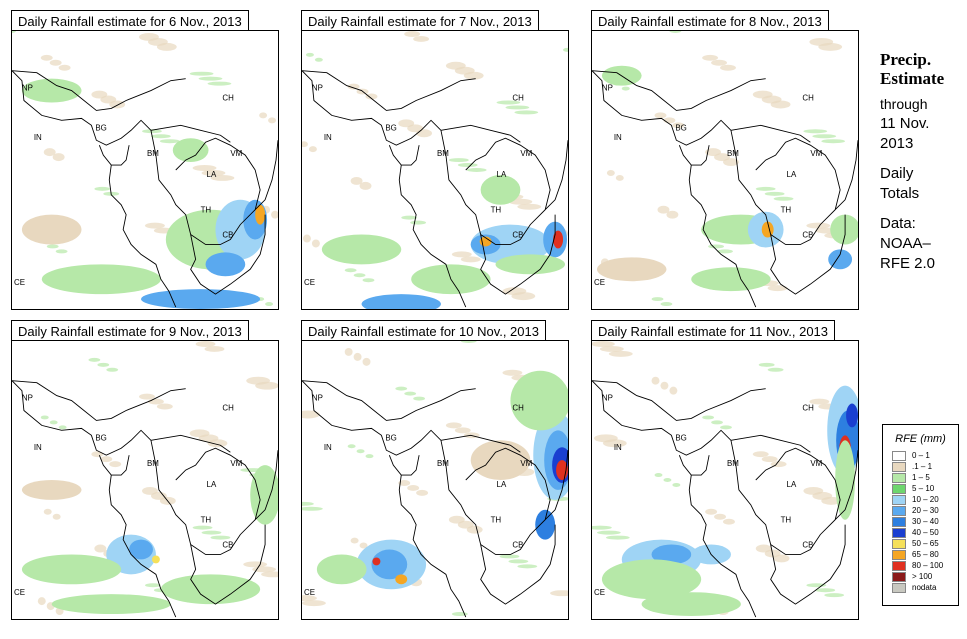 The height and width of the screenshot is (639, 967). Describe the element at coordinates (38, 137) in the screenshot. I see `country-label-in: IN` at that location.